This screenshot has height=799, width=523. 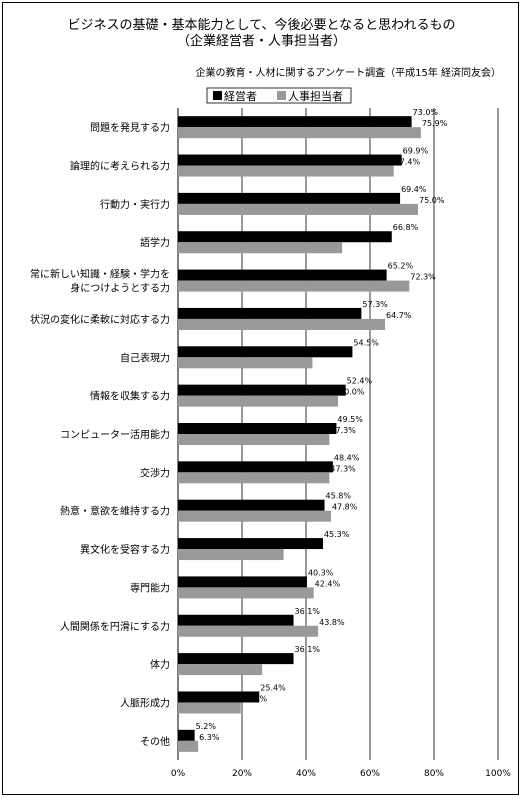 What do you see at coordinates (209, 737) in the screenshot?
I see `data-label: 6.3%` at bounding box center [209, 737].